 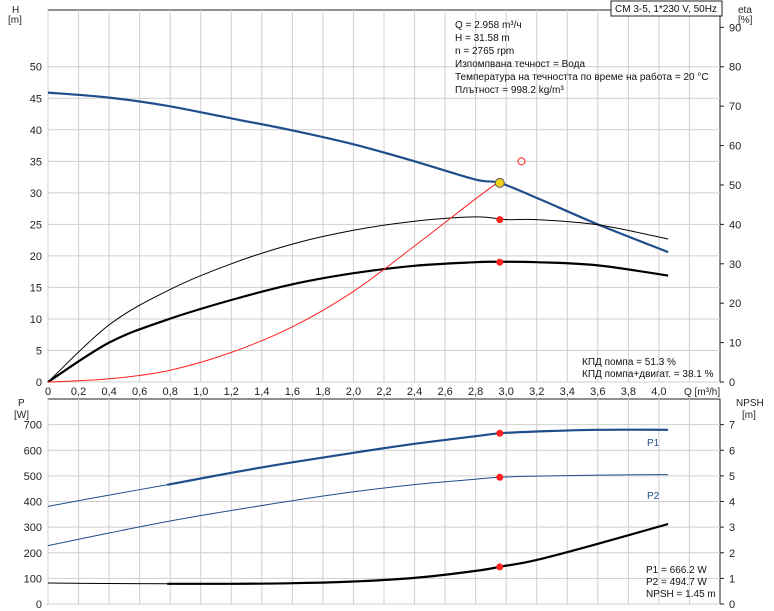 I want to click on right-tick-label: 50, so click(x=735, y=186).